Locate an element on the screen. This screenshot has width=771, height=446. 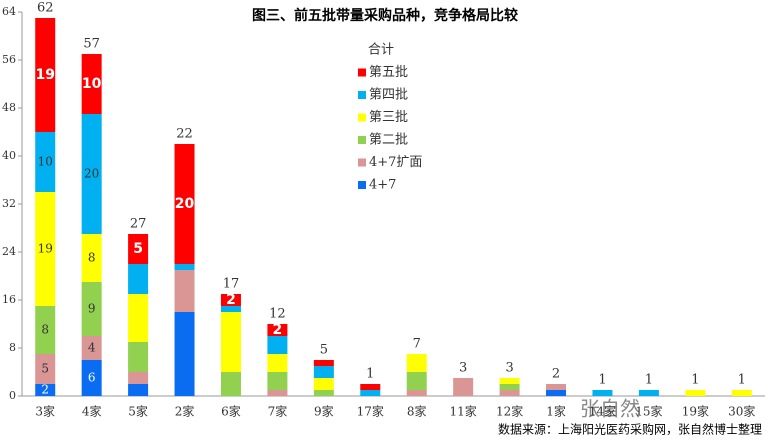
total-label: 17 is located at coordinates (231, 284).